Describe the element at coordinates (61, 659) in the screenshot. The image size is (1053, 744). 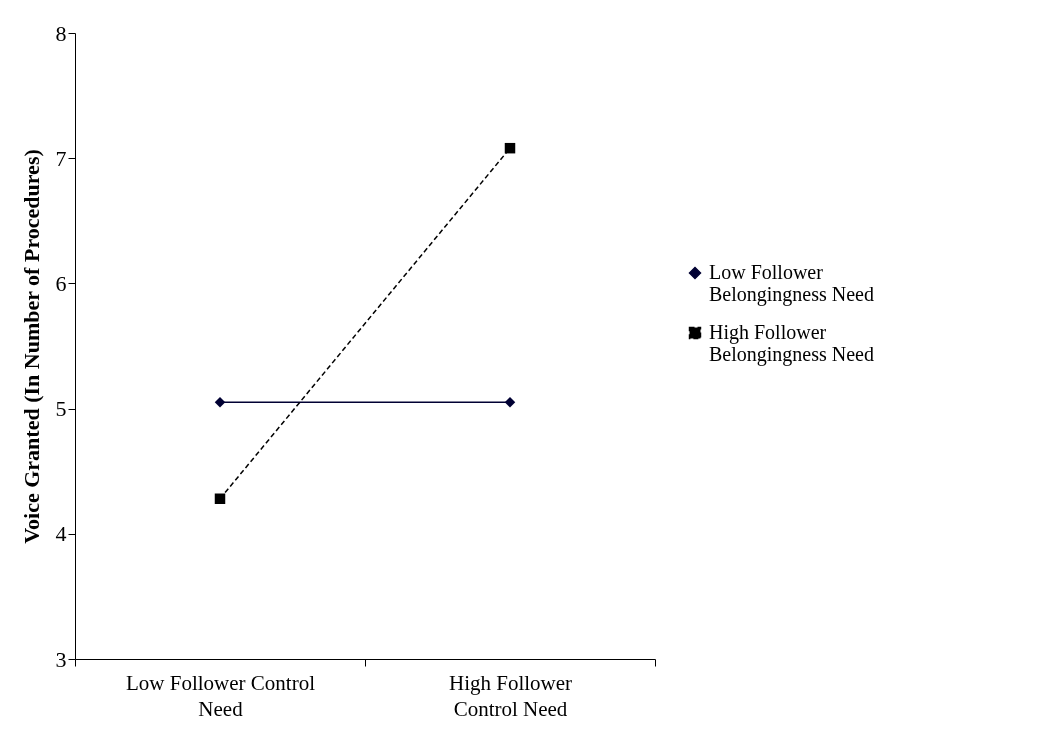
I see `y-tick-label: 3` at that location.